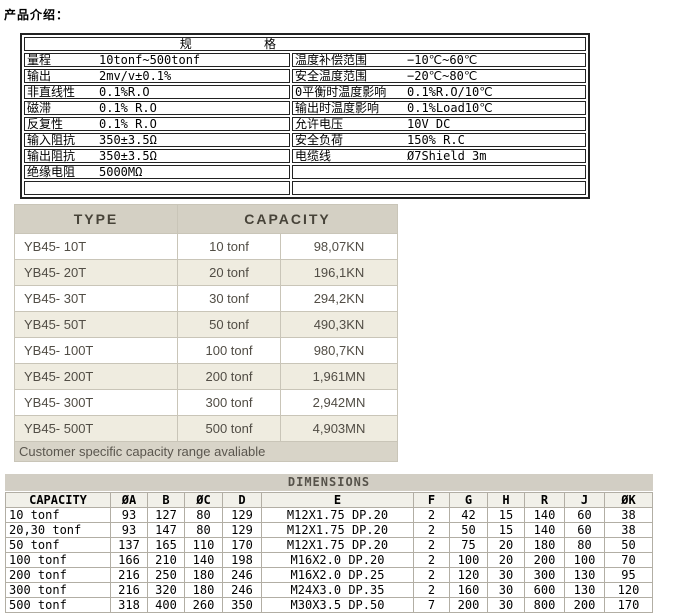 This screenshot has height=616, width=674. Describe the element at coordinates (58, 500) in the screenshot. I see `dim-header-capacity: CAPACITY` at that location.